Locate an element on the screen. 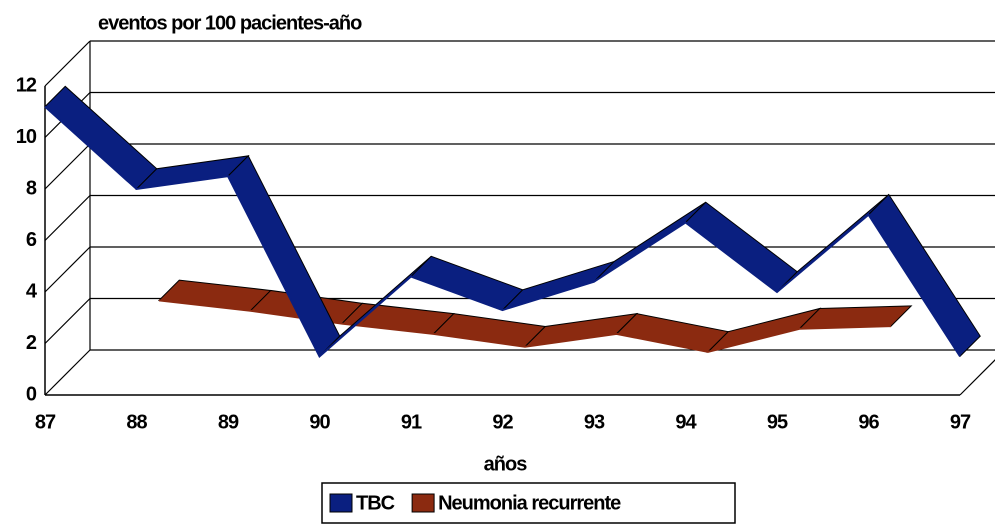  x-tick-label: 88 is located at coordinates (136, 422).